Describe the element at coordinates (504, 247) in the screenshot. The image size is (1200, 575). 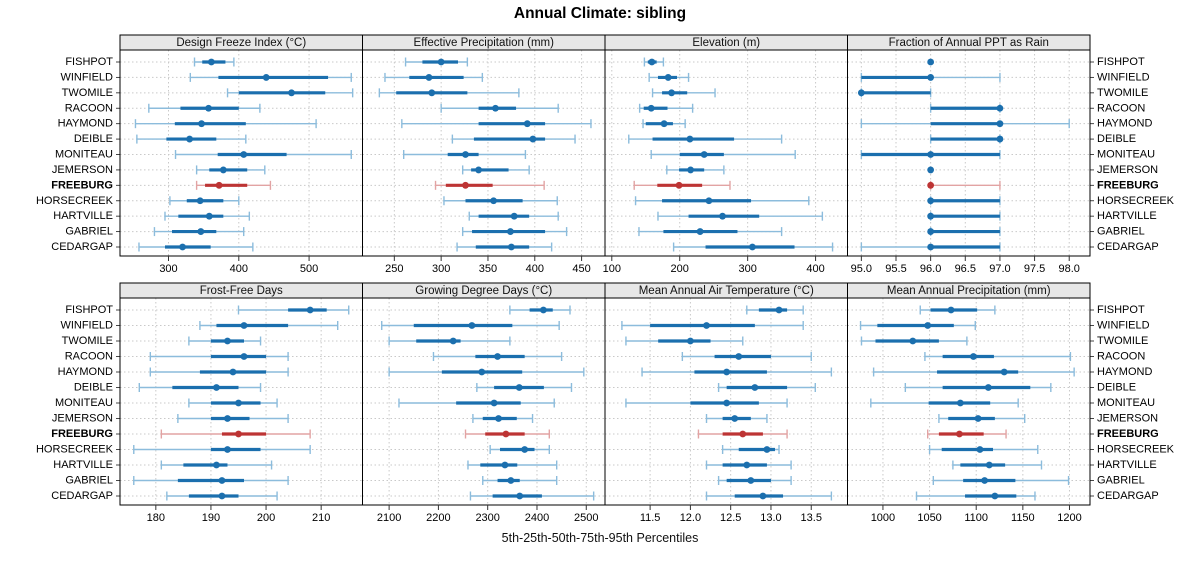
I see `percentile-row-cedargap` at that location.